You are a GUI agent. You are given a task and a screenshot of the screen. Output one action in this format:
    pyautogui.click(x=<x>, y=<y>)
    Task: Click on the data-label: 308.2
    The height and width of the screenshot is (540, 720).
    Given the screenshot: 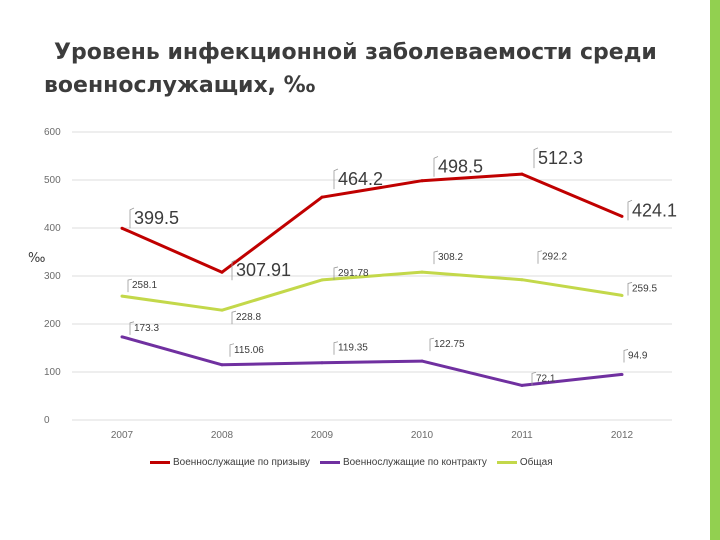 What is the action you would take?
    pyautogui.click(x=450, y=257)
    